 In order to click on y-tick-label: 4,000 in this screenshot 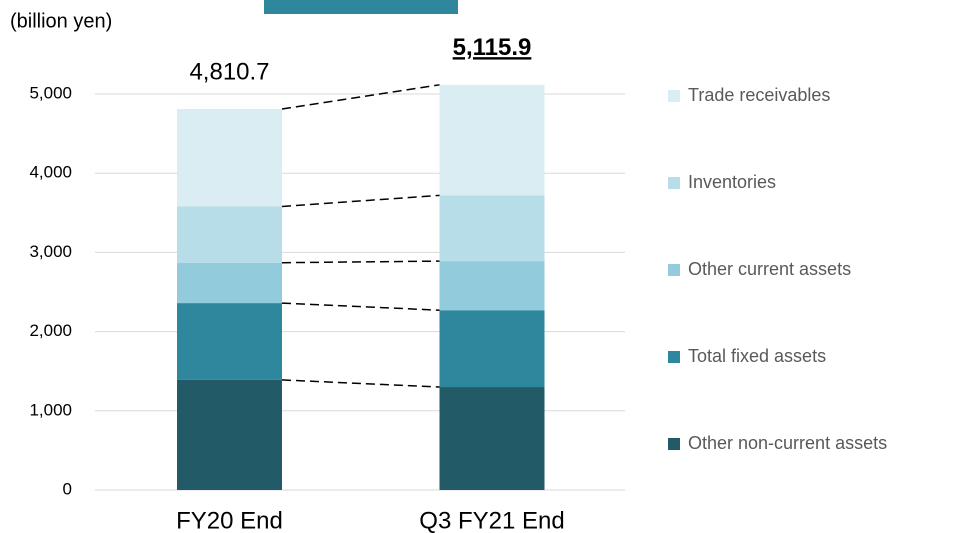, I will do `click(50, 172)`.